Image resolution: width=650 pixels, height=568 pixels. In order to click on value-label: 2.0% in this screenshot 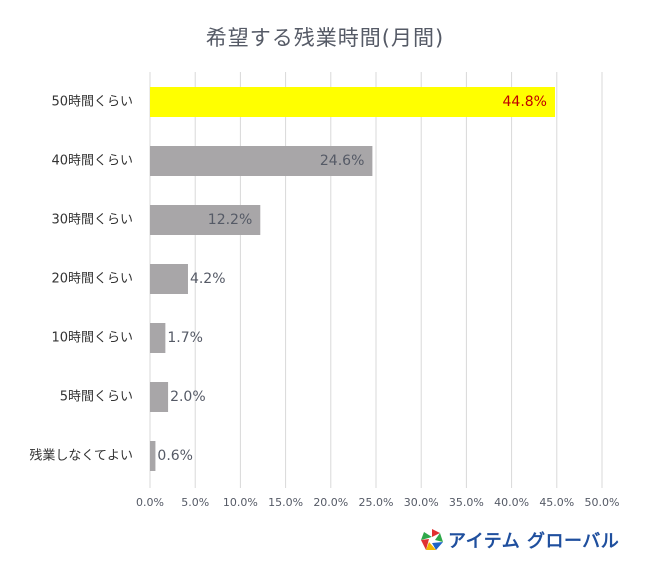, I will do `click(188, 397)`.